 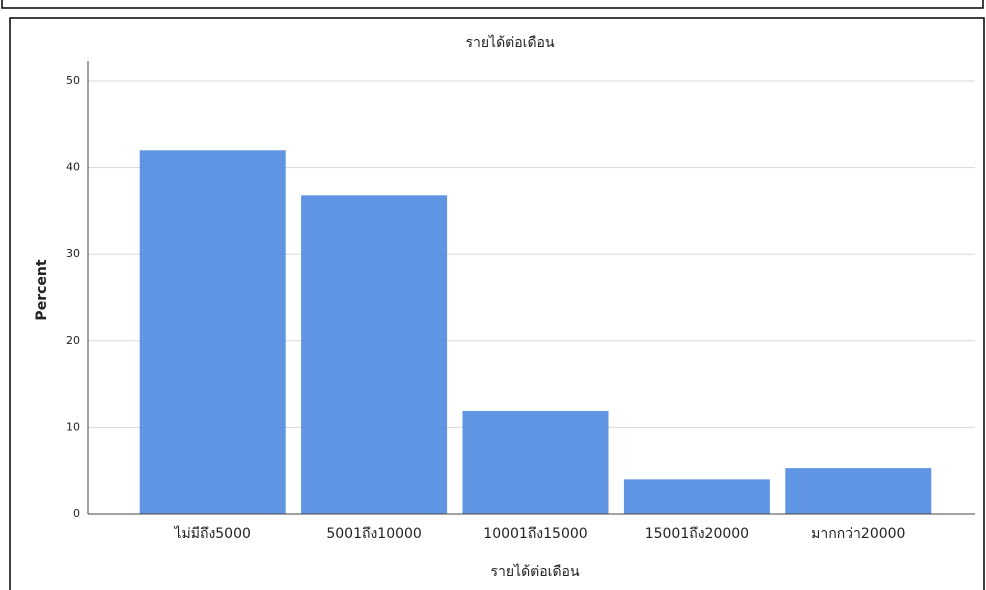 I want to click on y-axis-title: Percent, so click(x=42, y=289).